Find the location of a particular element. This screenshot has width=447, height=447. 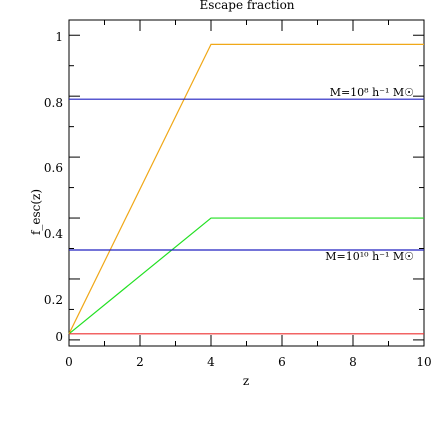

x-tick-labels: 0 2 4 6 8 10 is located at coordinates (248, 362).